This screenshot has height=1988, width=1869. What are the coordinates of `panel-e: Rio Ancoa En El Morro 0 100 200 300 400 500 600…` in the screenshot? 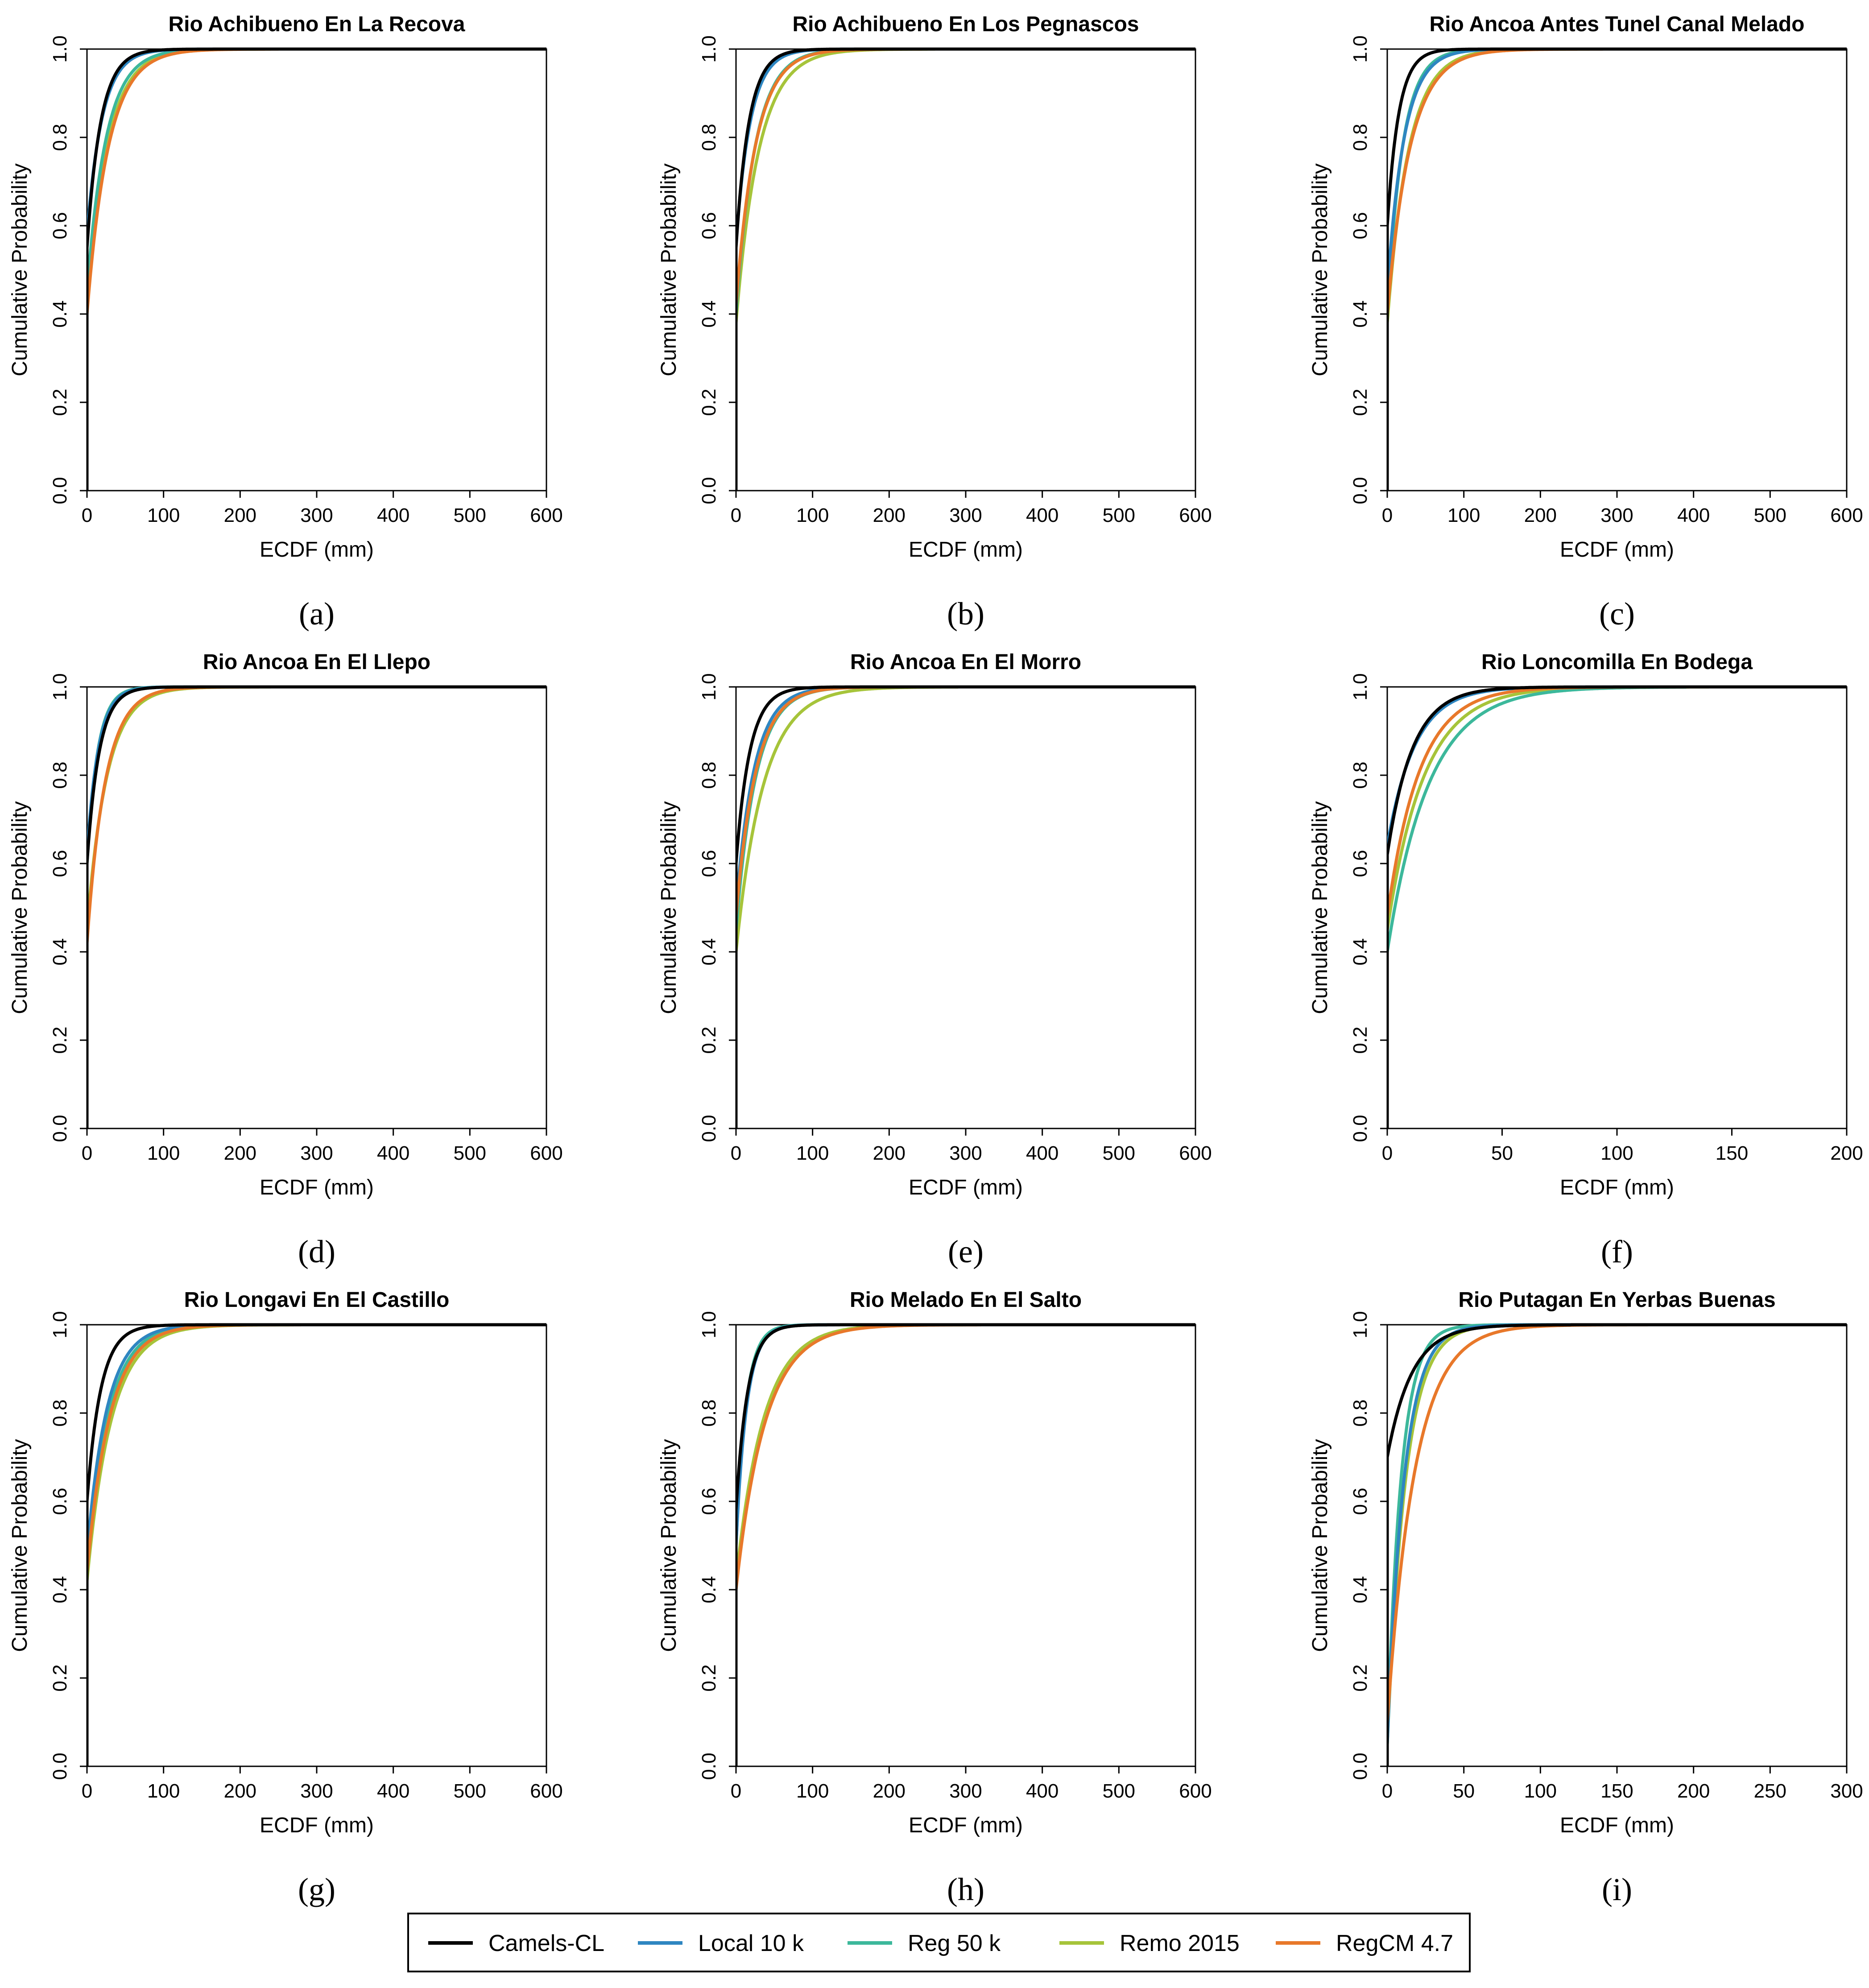 It's located at (934, 959).